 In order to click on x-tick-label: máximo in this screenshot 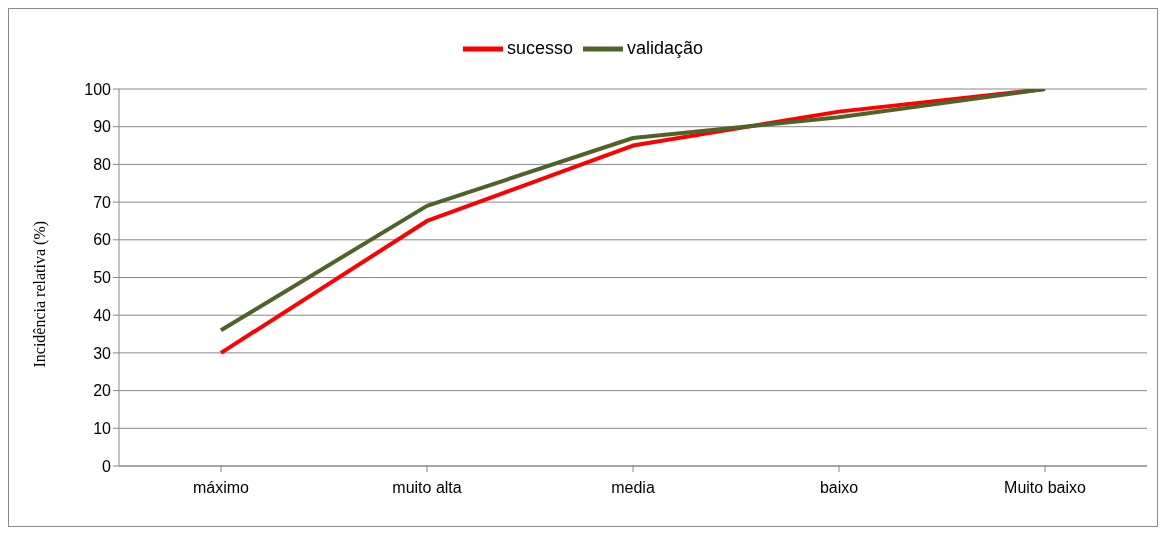, I will do `click(221, 488)`.